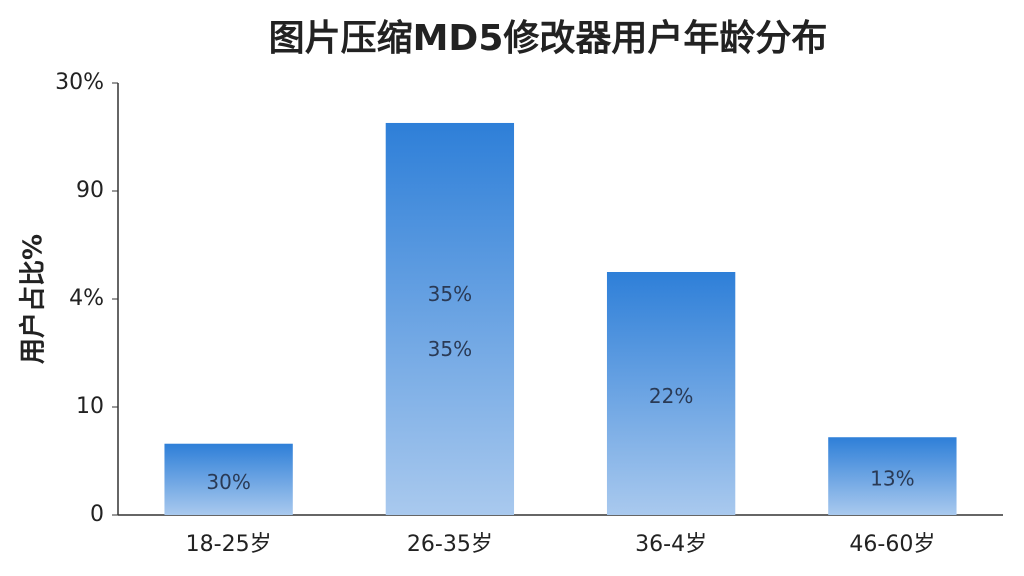 The width and height of the screenshot is (1024, 576). What do you see at coordinates (548, 38) in the screenshot?
I see `chart-title: 图片压缩MD5修改器用户年龄分布` at bounding box center [548, 38].